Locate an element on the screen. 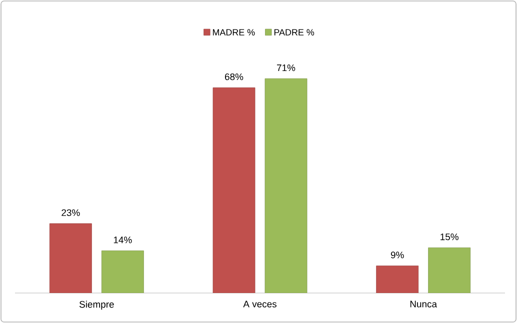  x-tick-label: A veces is located at coordinates (259, 304).